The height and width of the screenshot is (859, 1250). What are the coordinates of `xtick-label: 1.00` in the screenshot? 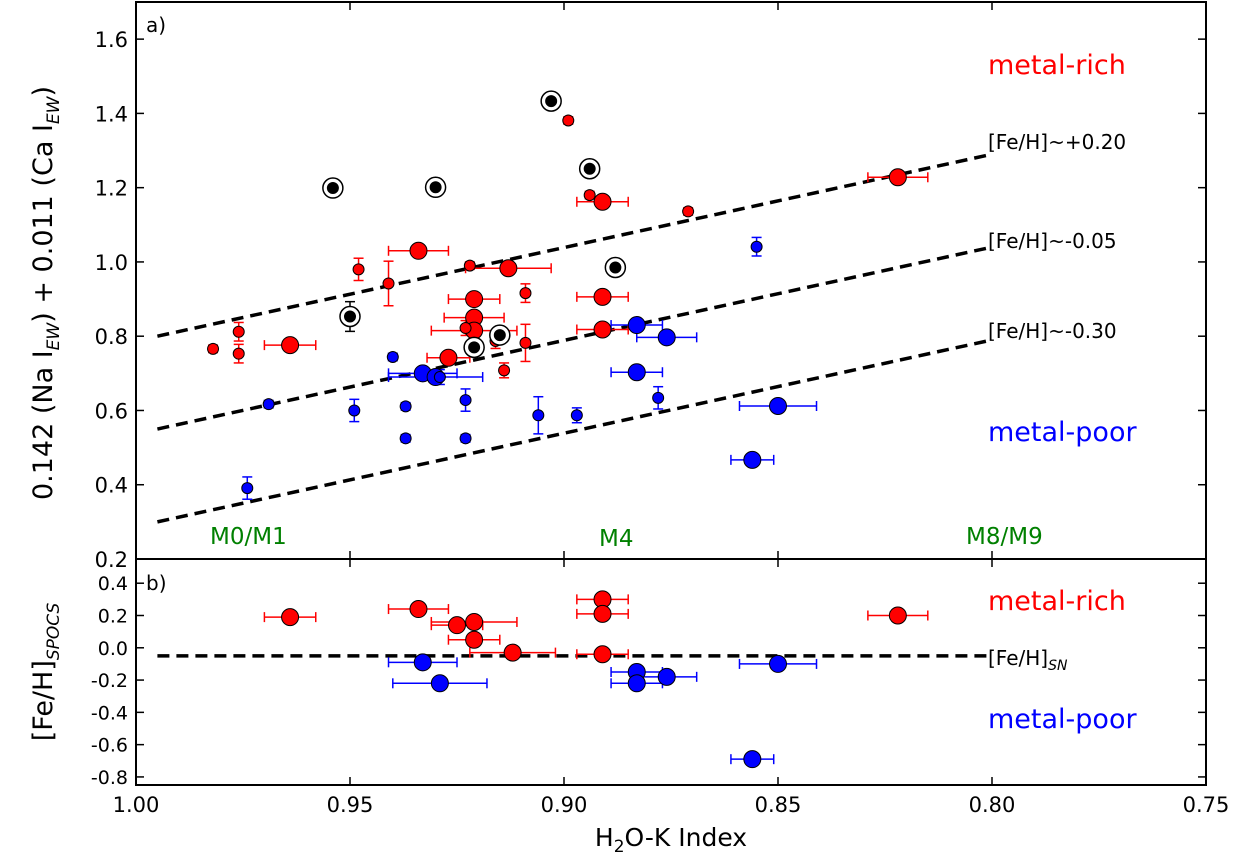 It's located at (136, 805).